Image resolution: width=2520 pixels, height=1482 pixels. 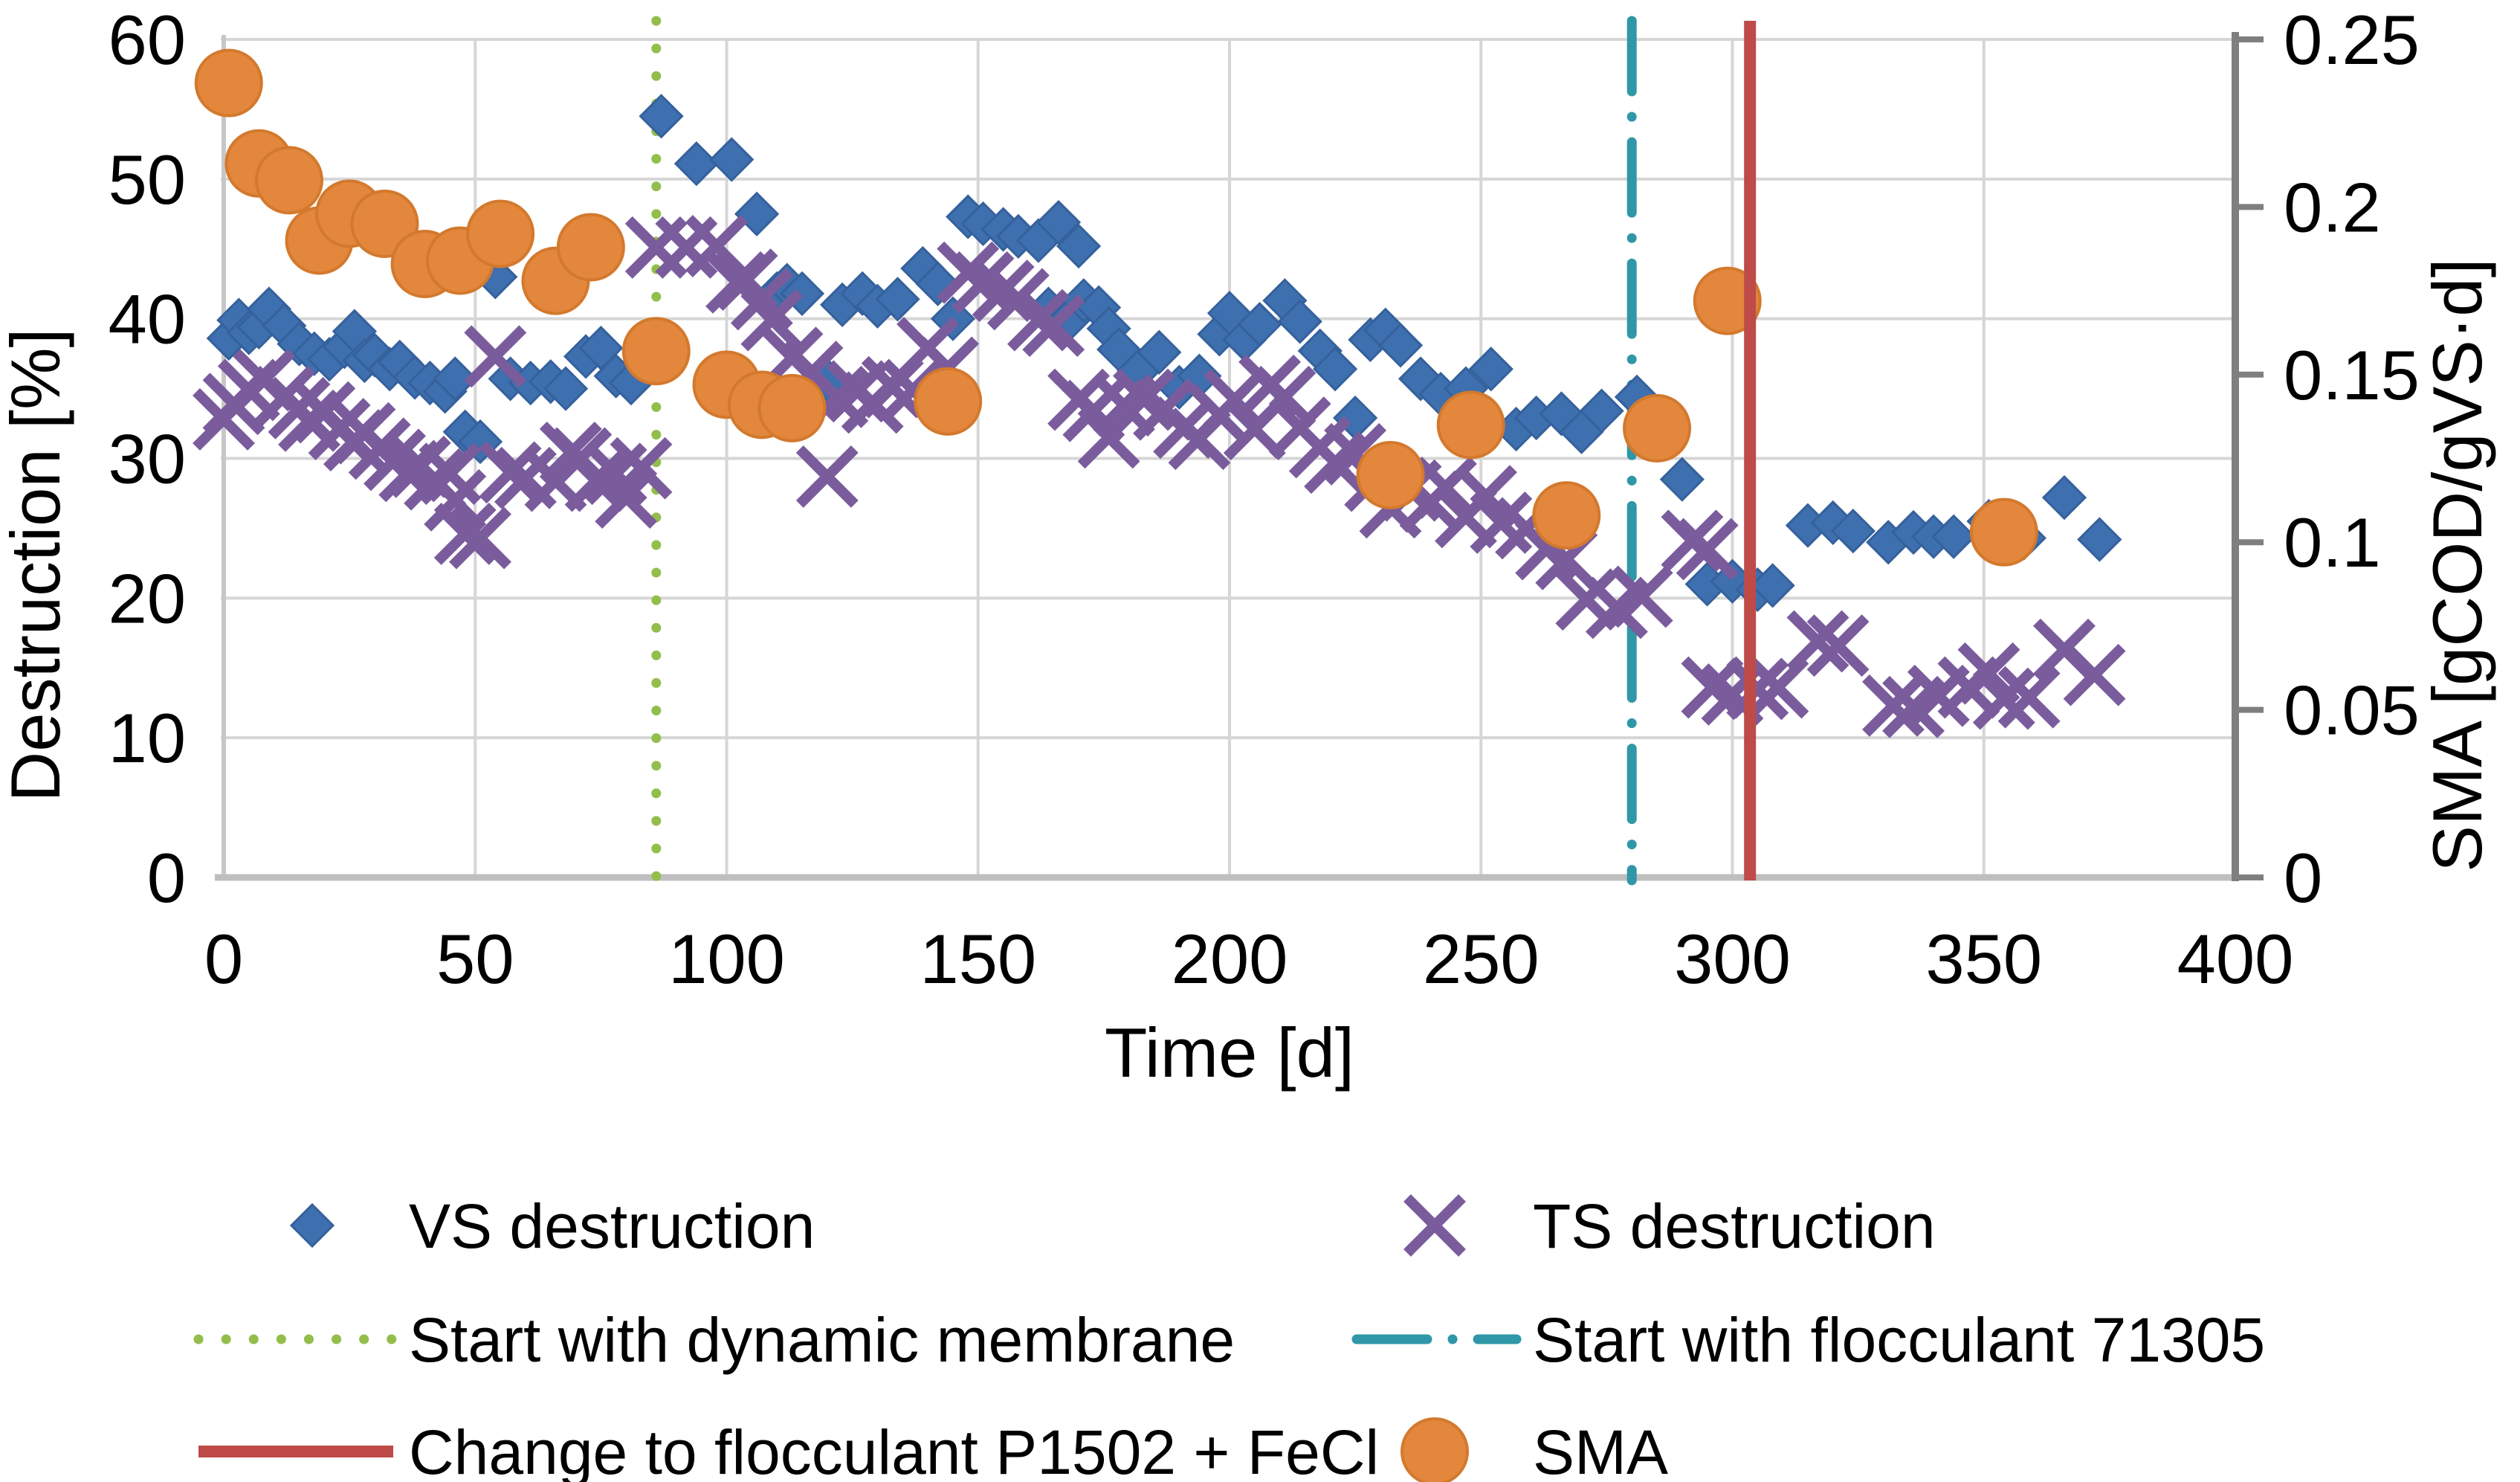 What do you see at coordinates (224, 959) in the screenshot?
I see `x-tick-label: 0` at bounding box center [224, 959].